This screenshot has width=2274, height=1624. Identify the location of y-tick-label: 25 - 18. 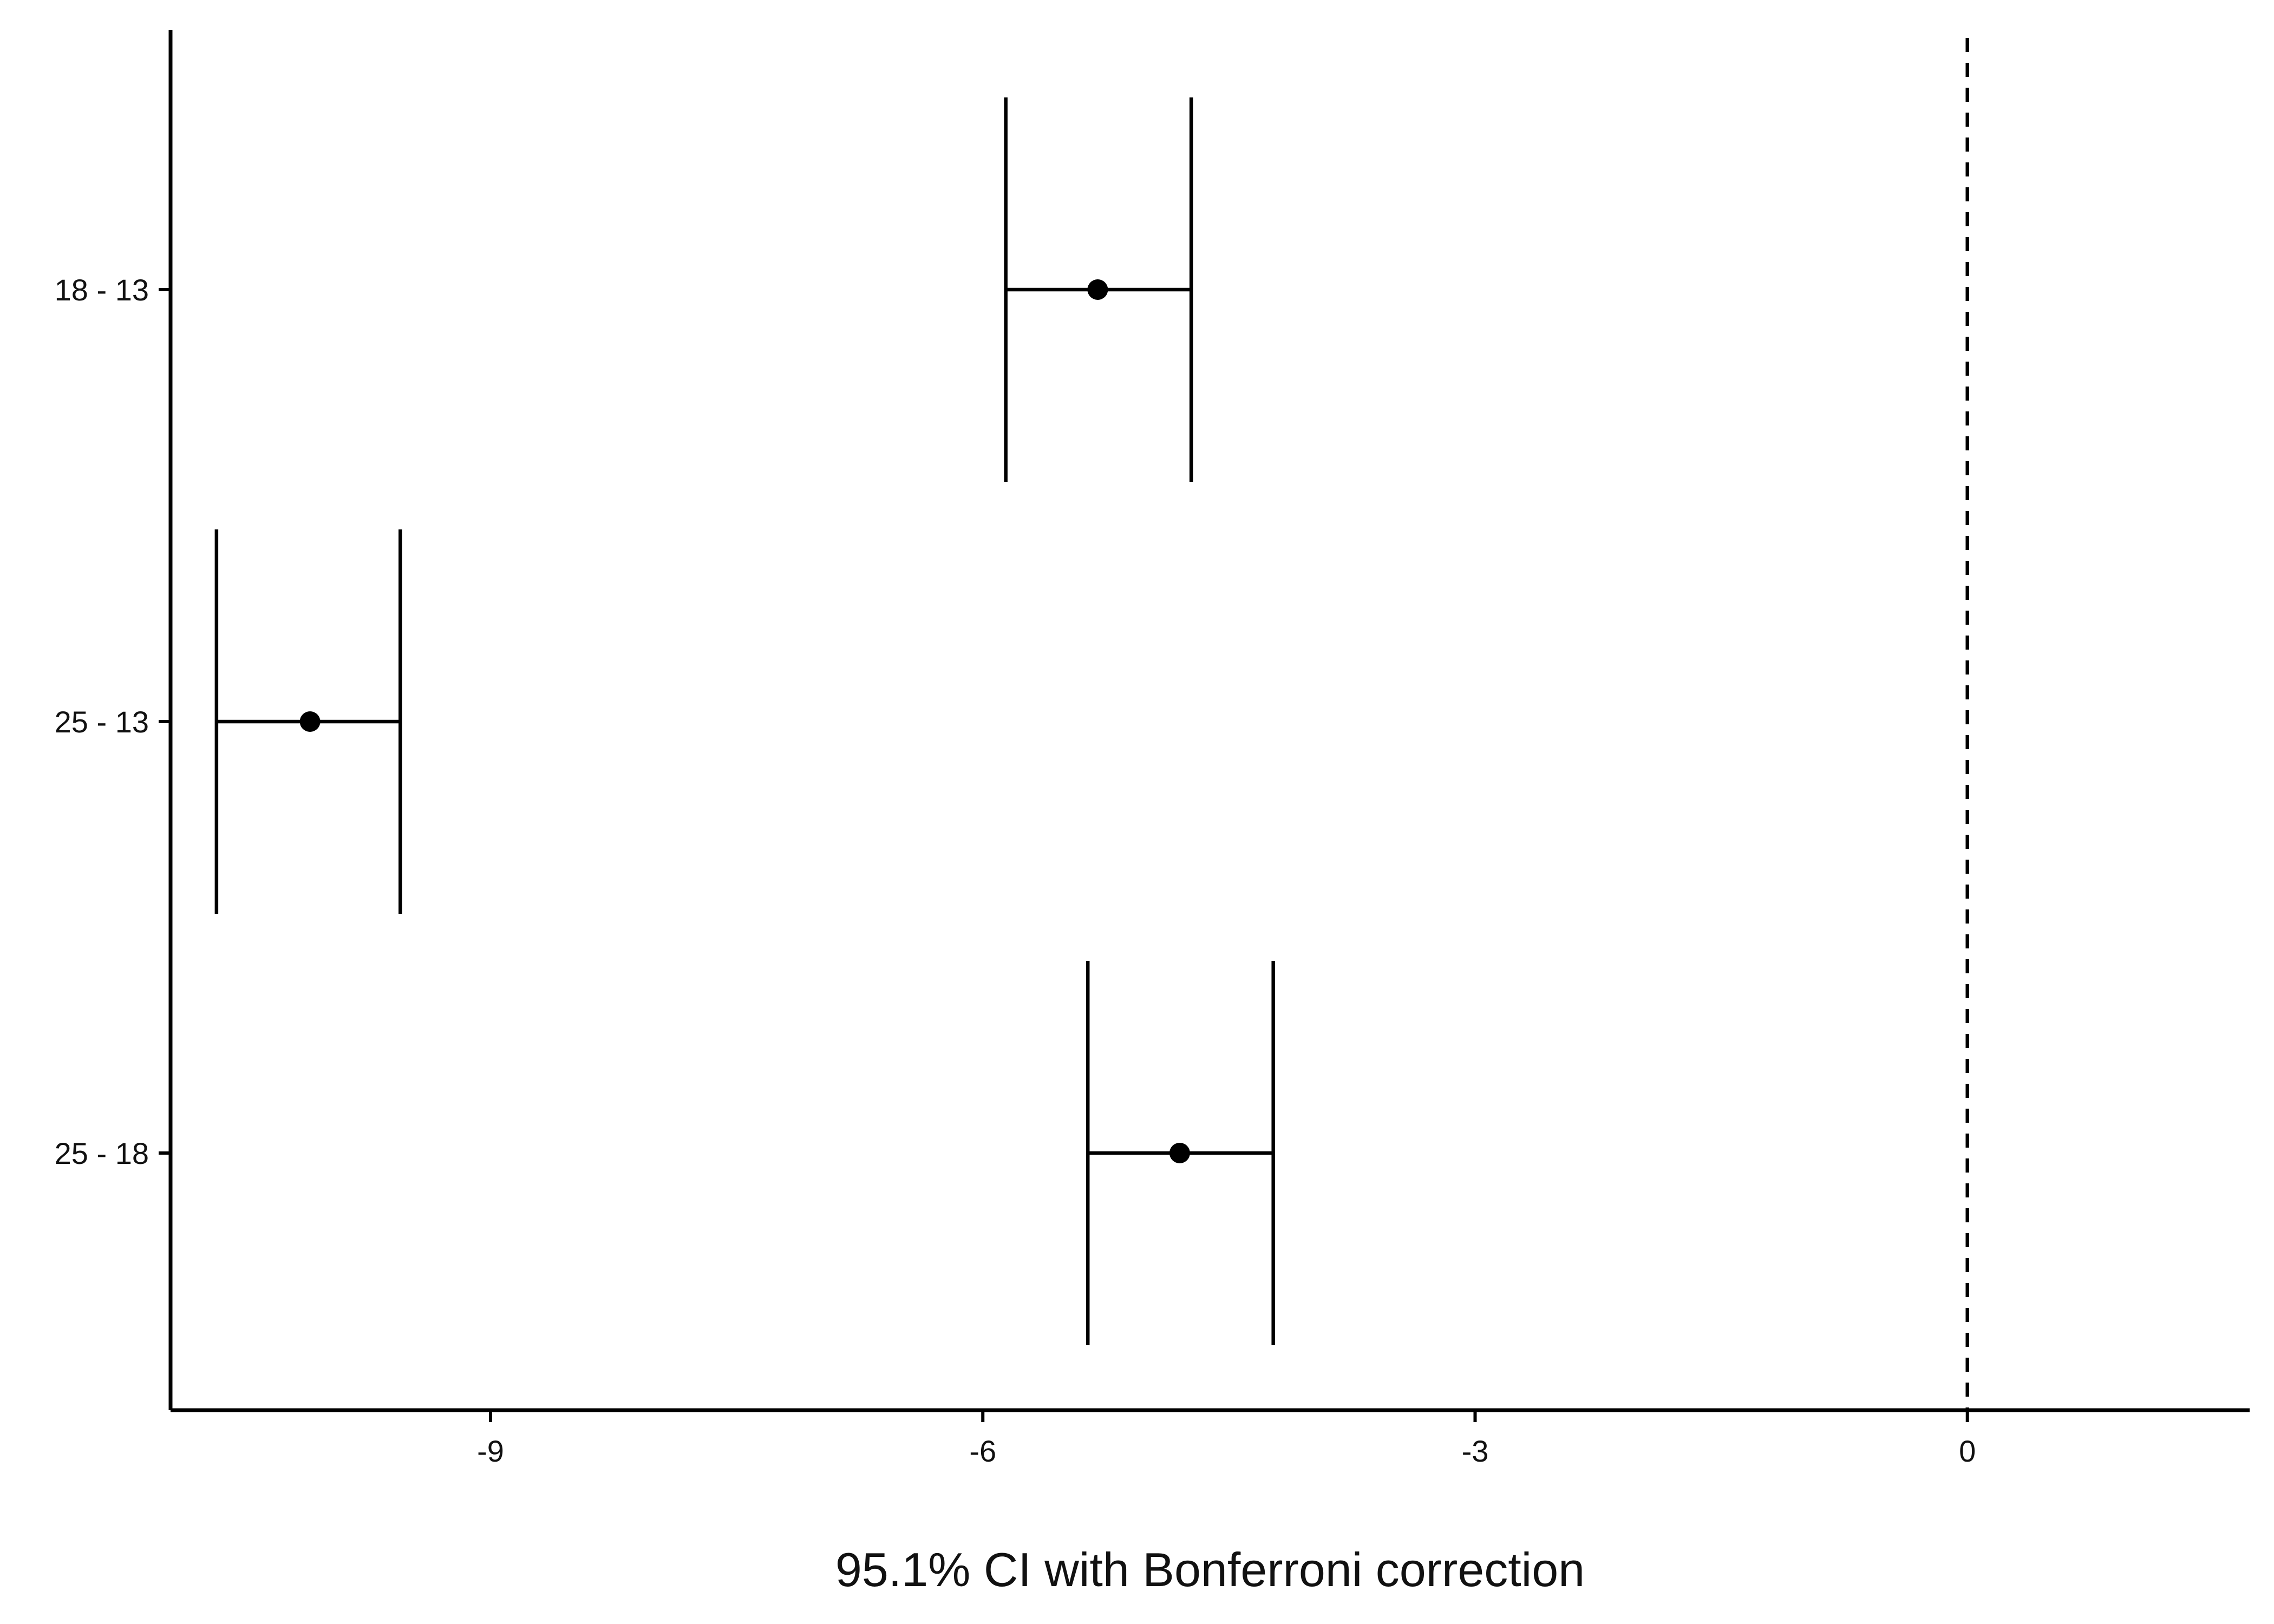
(102, 1153).